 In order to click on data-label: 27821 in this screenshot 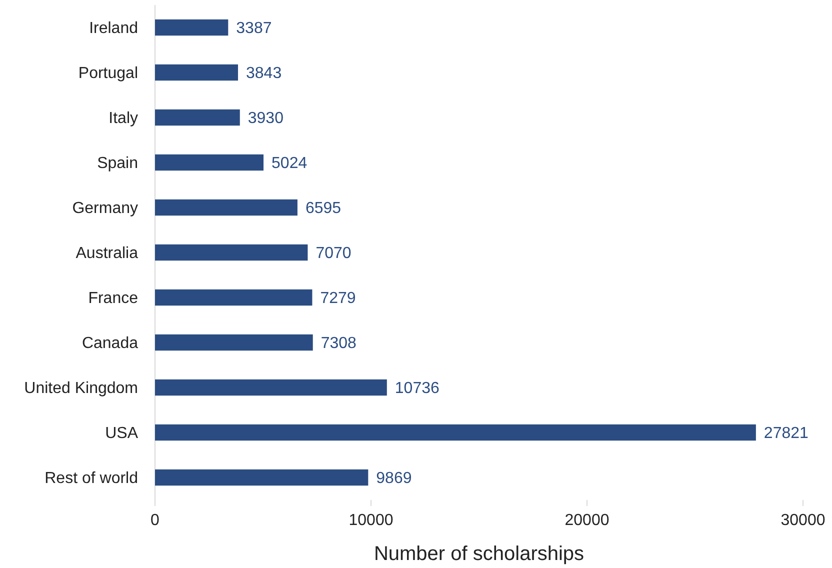, I will do `click(786, 433)`.